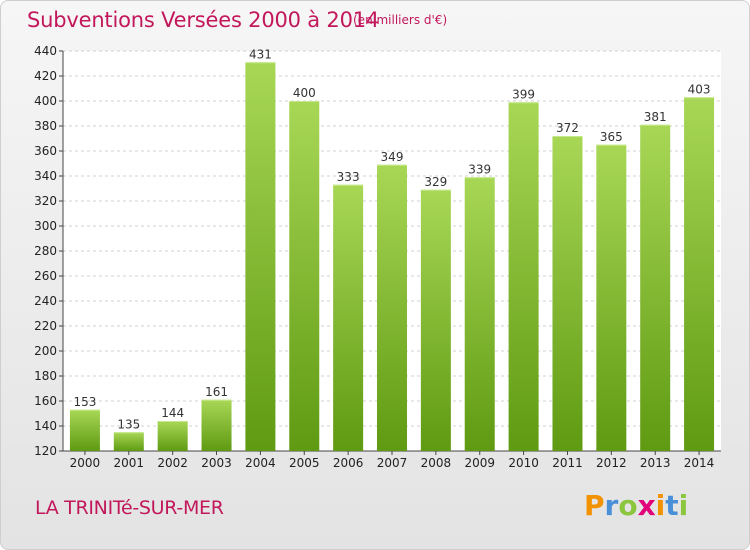 This screenshot has height=550, width=750. I want to click on bar-value-label: 403, so click(699, 89).